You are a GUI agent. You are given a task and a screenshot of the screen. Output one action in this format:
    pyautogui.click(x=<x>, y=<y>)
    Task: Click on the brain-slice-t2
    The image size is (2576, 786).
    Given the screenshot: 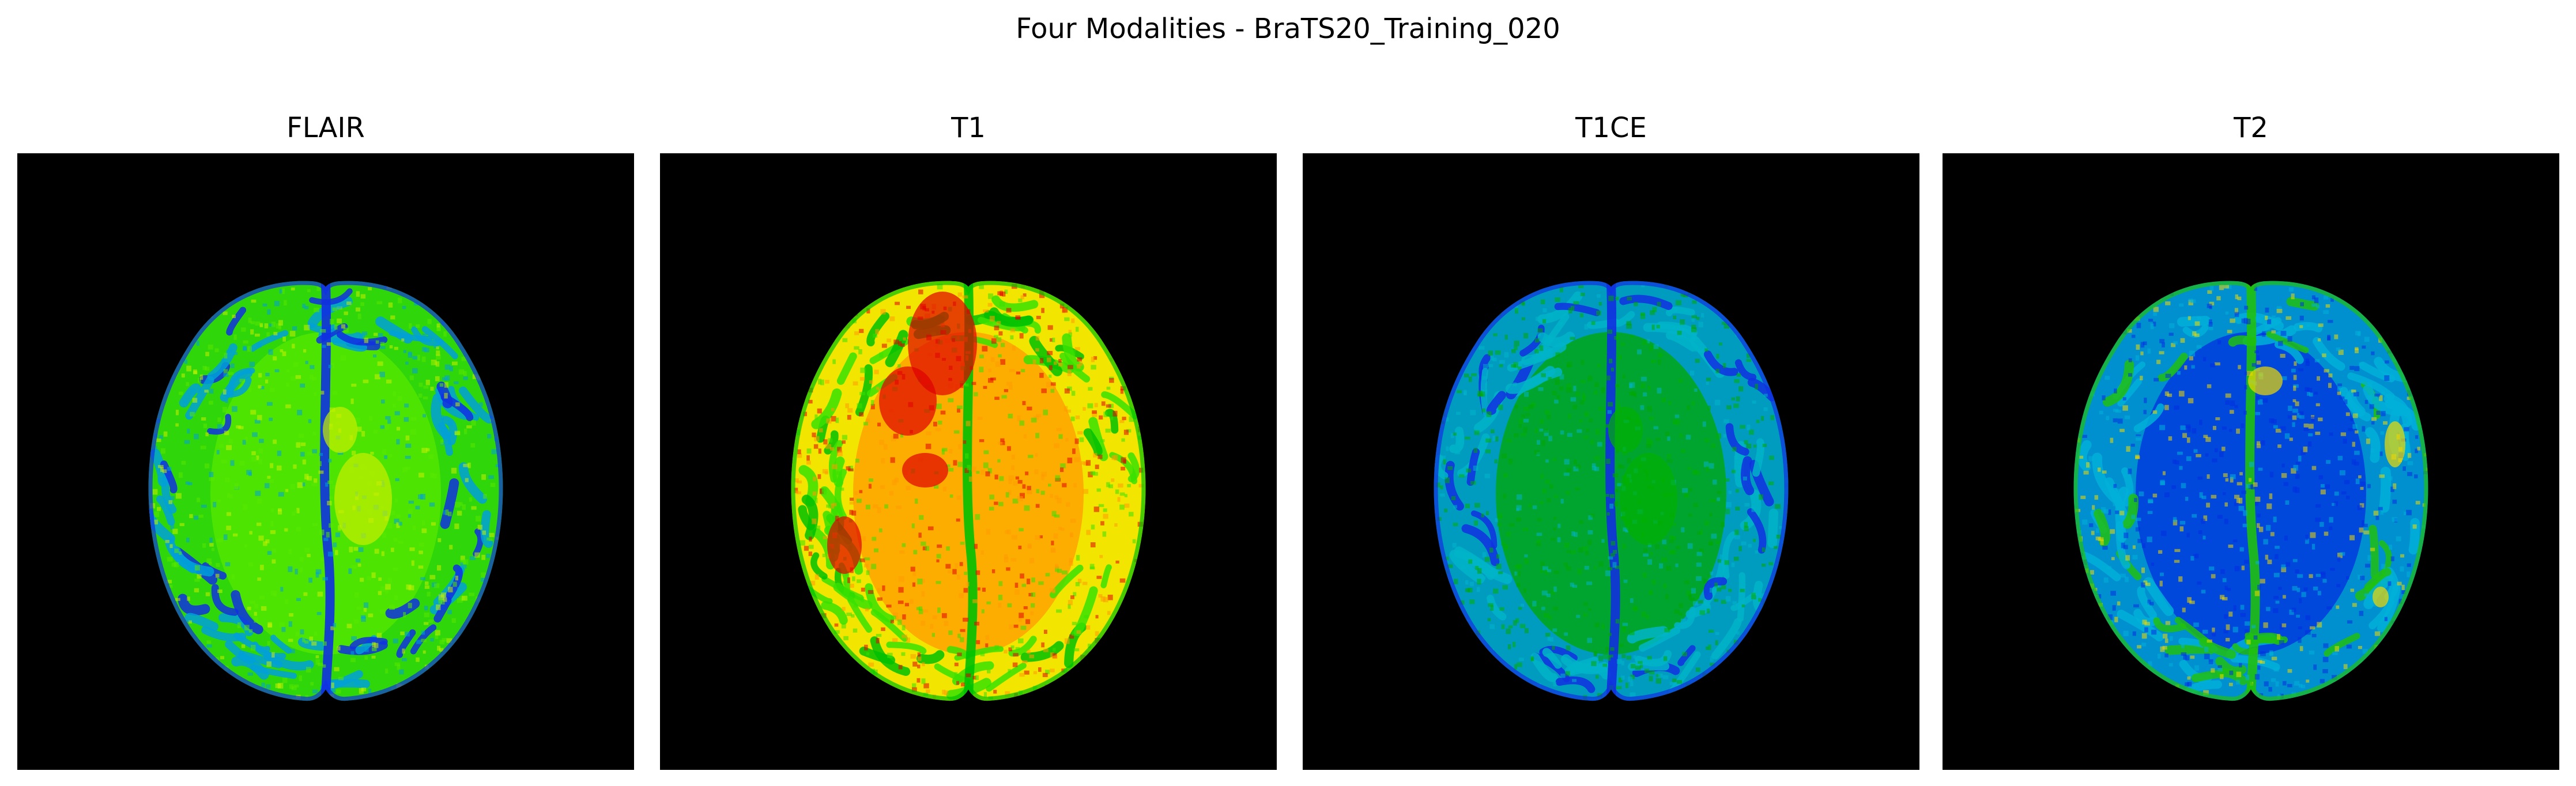 What is the action you would take?
    pyautogui.click(x=2250, y=491)
    